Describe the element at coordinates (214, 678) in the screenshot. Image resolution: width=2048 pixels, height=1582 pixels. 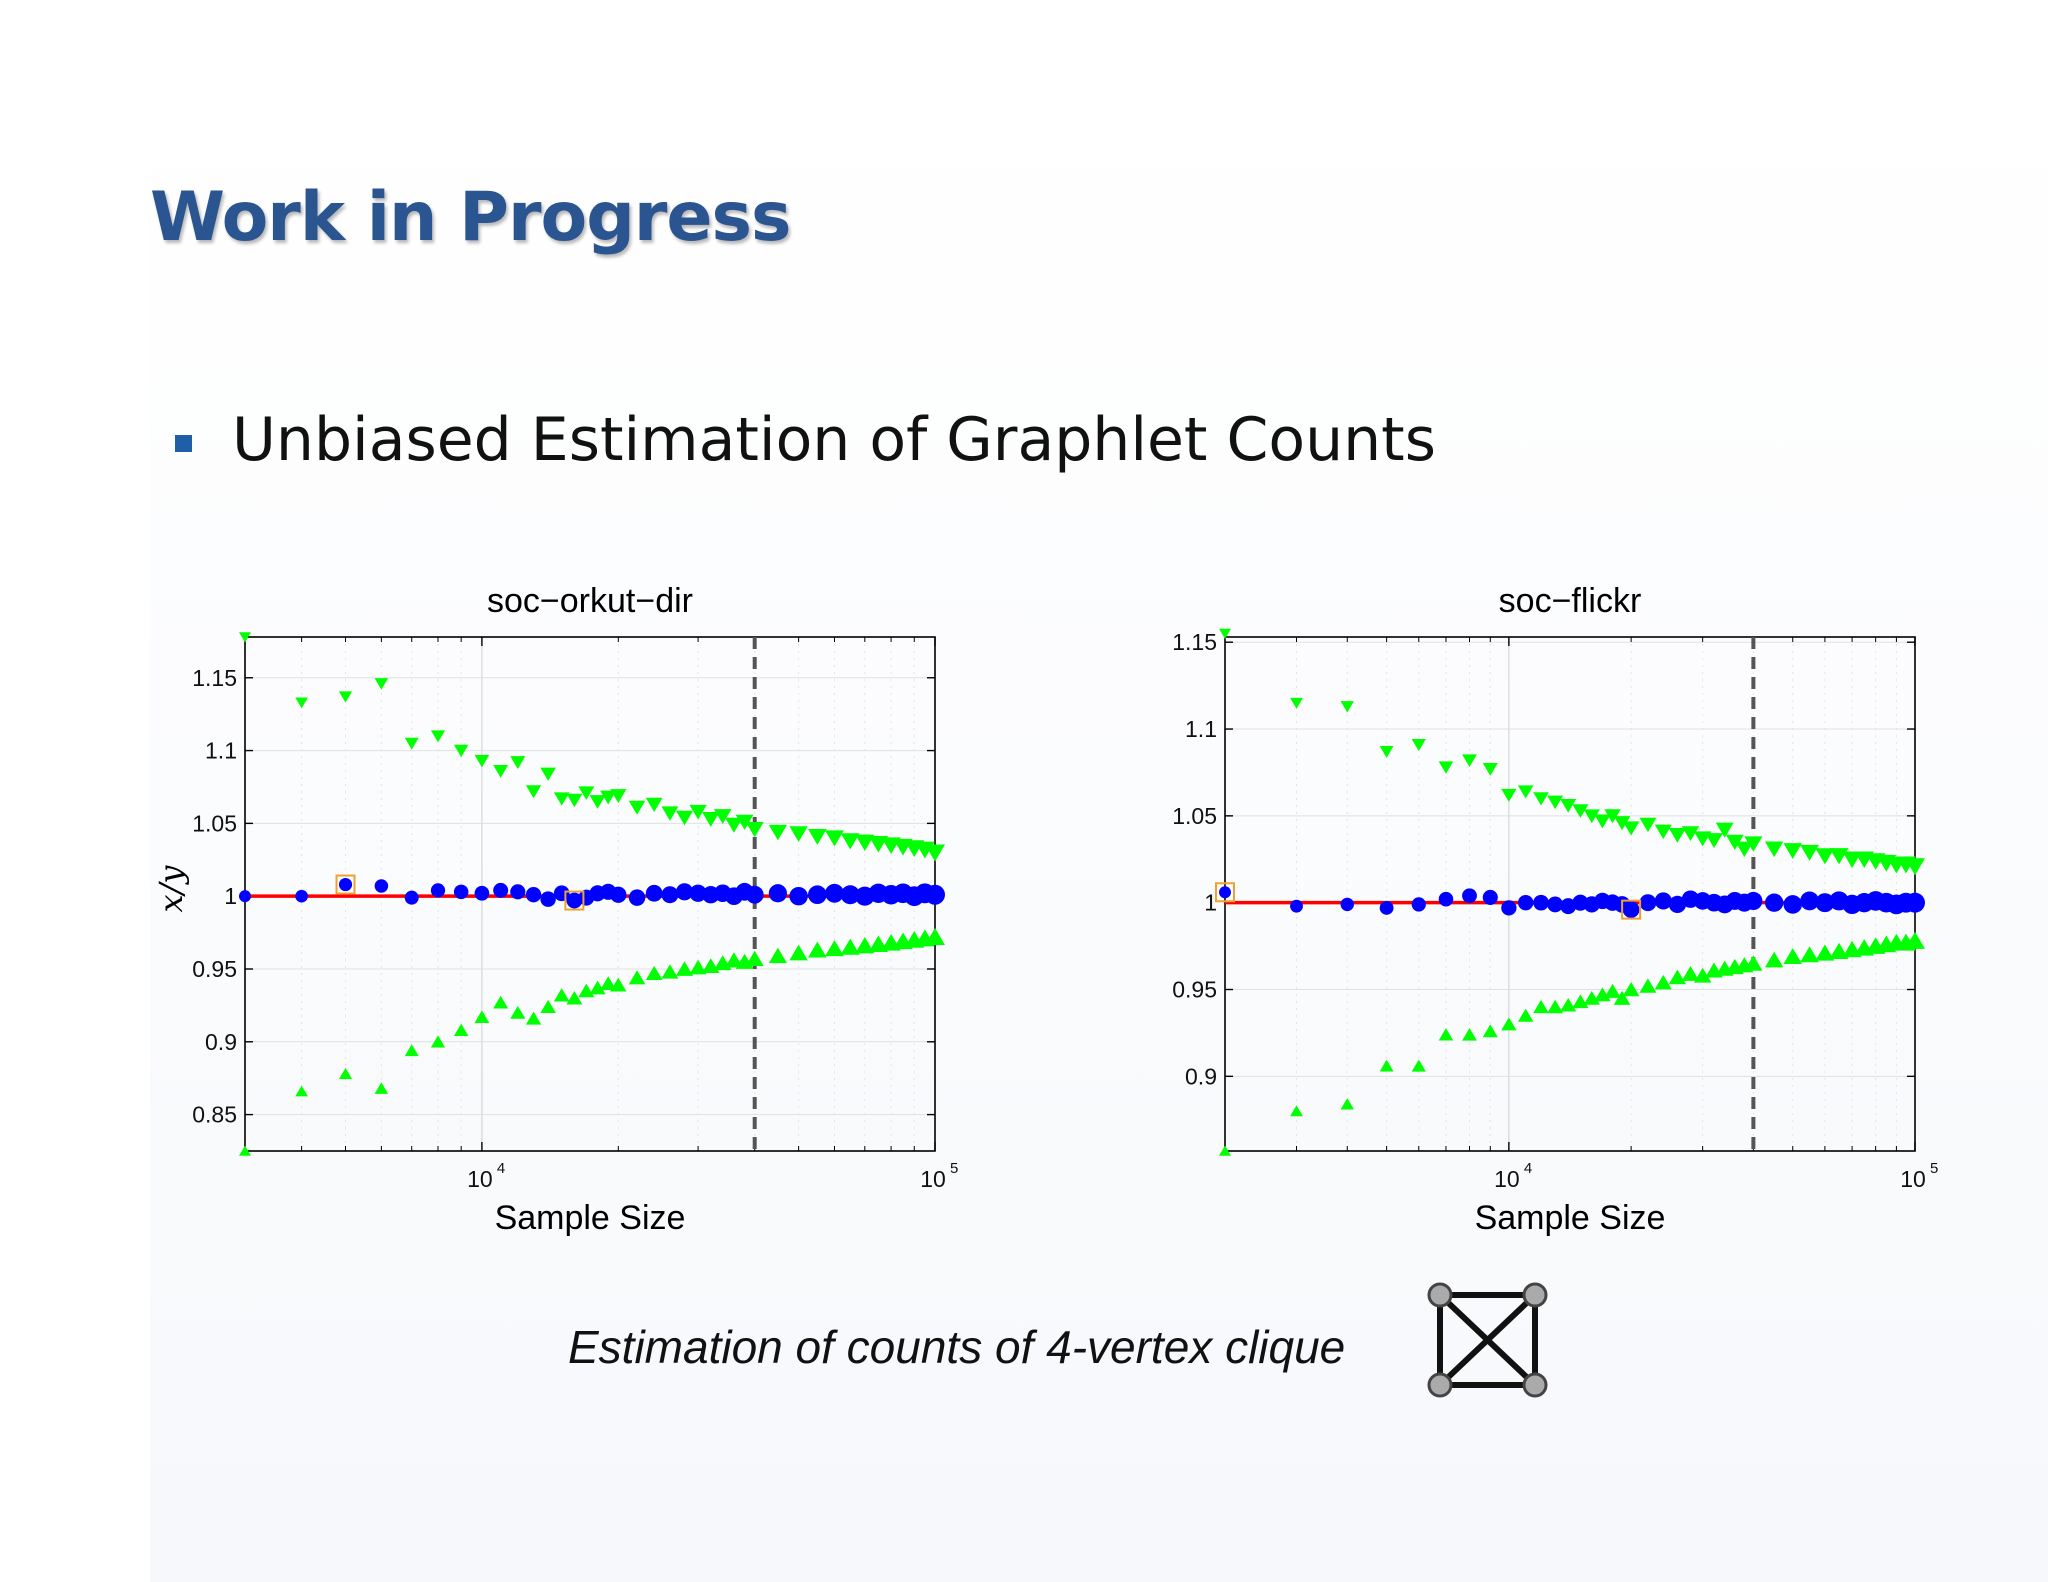
I see `y-tick-label: 1.15` at that location.